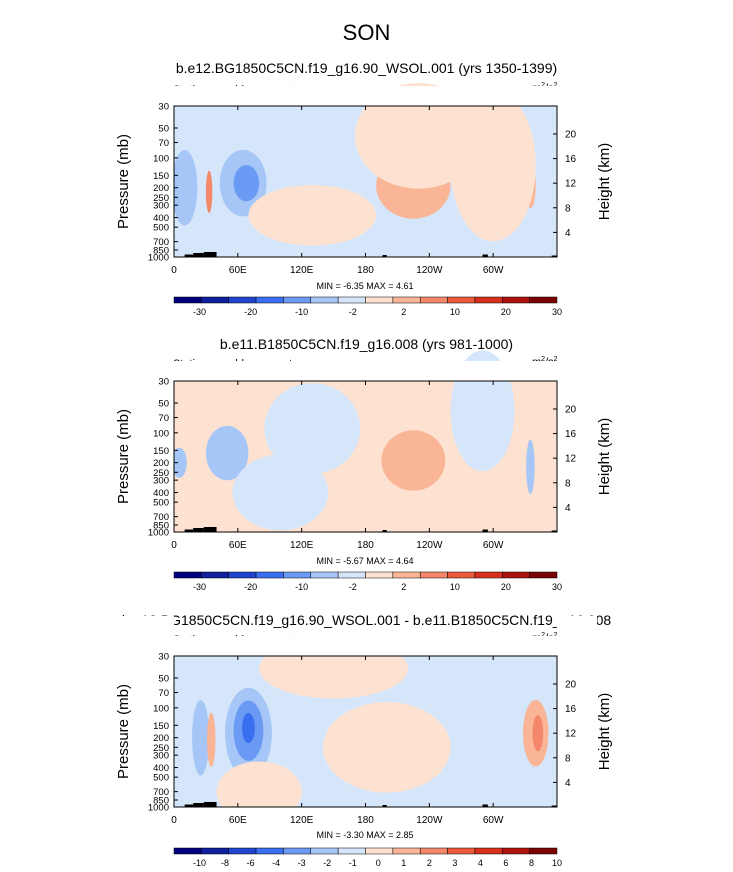 The height and width of the screenshot is (872, 733). Describe the element at coordinates (301, 312) in the screenshot. I see `panel-1-colorbar-label-2: -10` at that location.